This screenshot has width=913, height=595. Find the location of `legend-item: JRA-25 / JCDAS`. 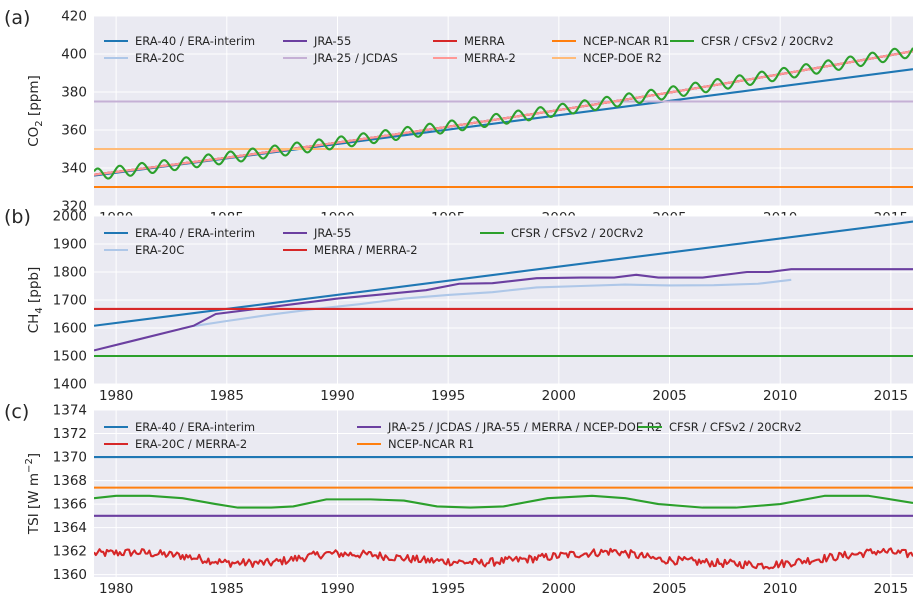

legend-item: JRA-25 / JCDAS is located at coordinates (340, 58).